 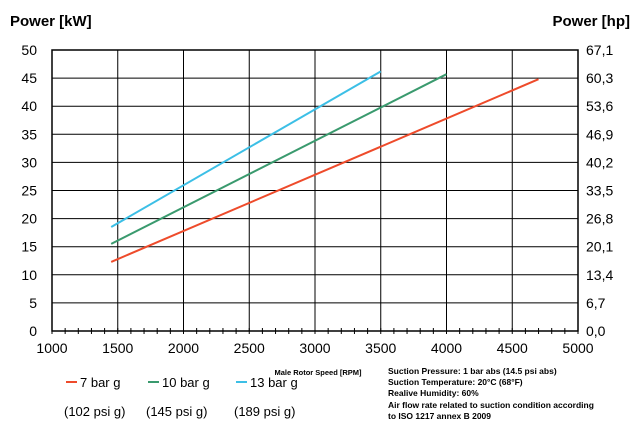 What do you see at coordinates (599, 78) in the screenshot?
I see `y-right-tick-label: 60,3` at bounding box center [599, 78].